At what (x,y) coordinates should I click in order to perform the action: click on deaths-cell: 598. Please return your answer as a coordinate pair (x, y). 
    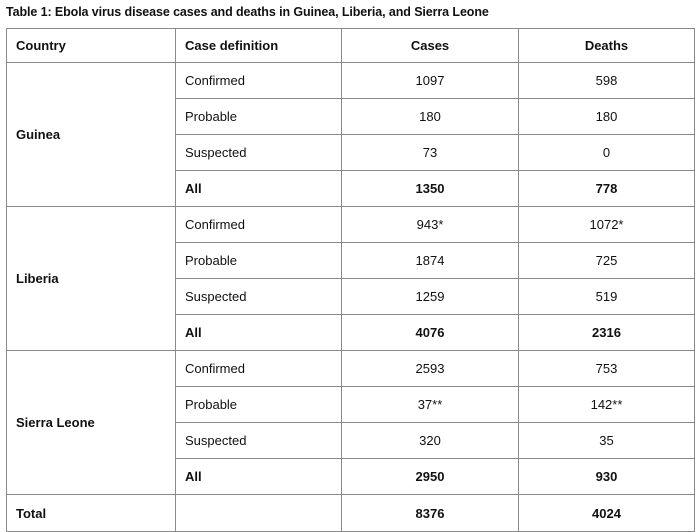
    Looking at the image, I should click on (606, 80).